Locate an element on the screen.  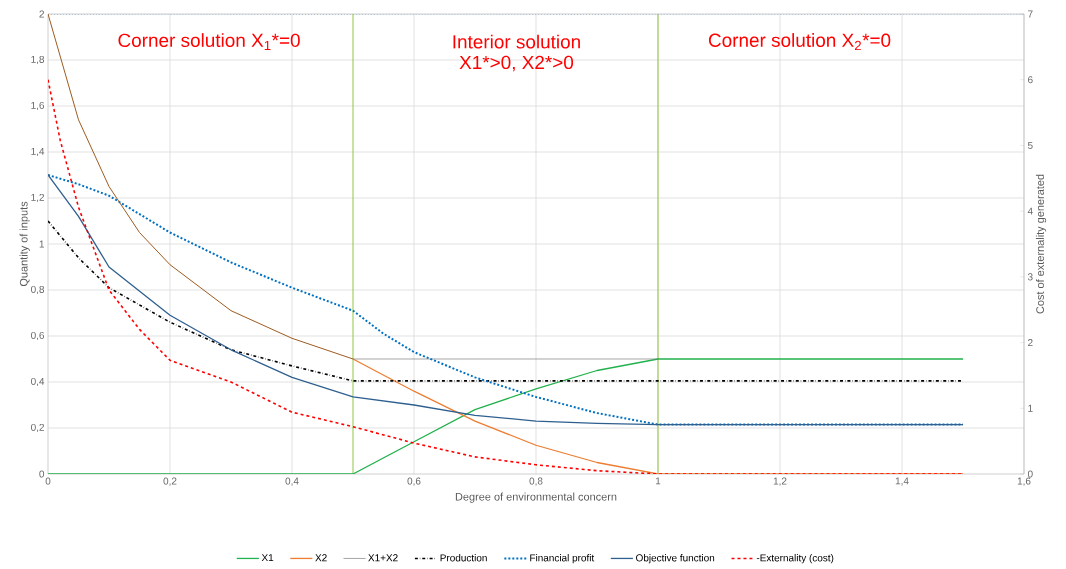
annotation: Interior solution is located at coordinates (516, 41).